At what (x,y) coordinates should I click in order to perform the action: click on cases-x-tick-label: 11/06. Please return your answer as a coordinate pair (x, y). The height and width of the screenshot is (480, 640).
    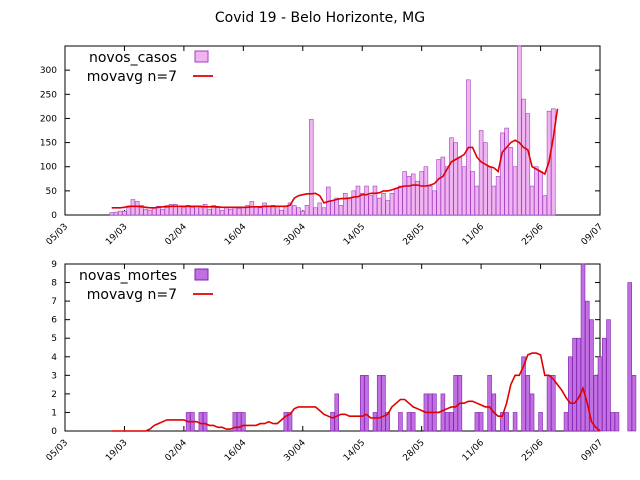
    Looking at the image, I should click on (474, 235).